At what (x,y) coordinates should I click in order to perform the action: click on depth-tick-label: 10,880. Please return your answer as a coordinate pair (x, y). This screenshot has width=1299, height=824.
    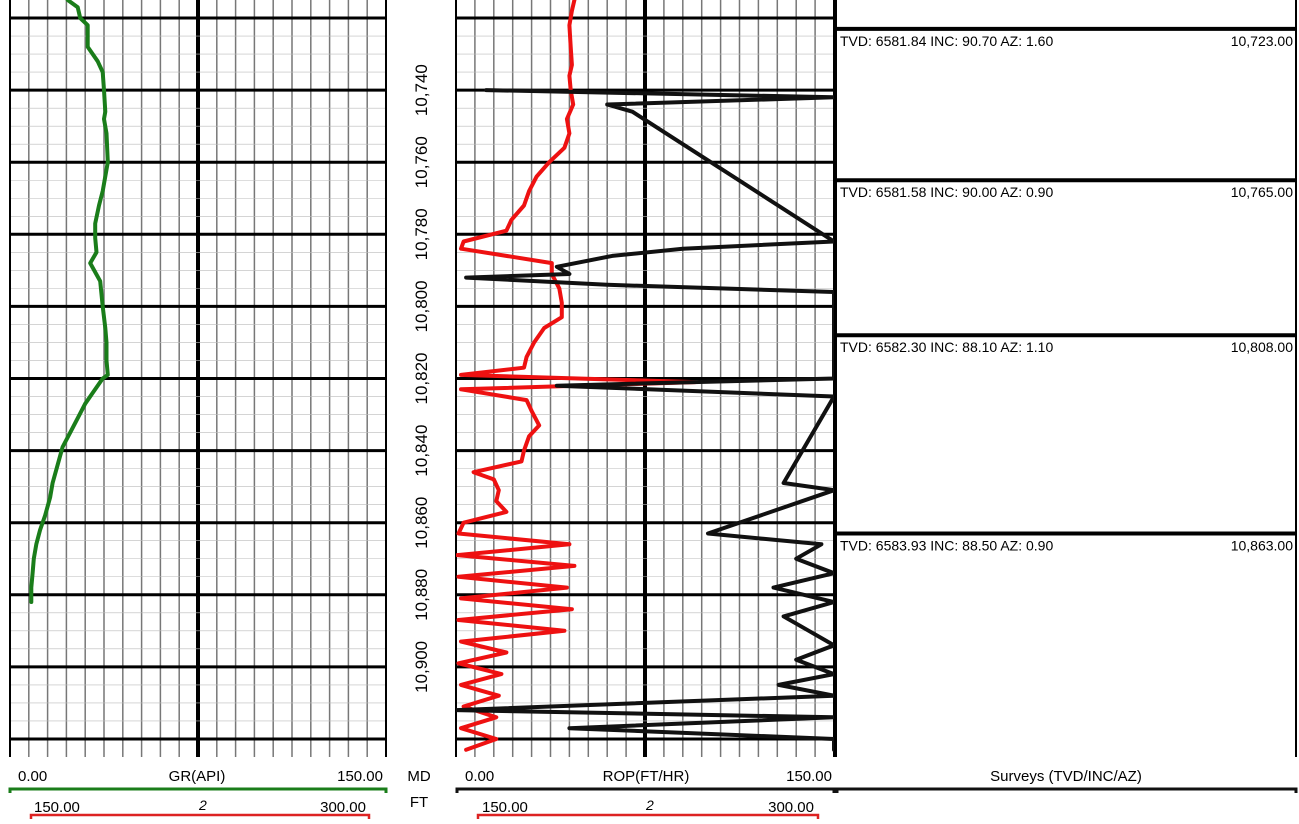
    Looking at the image, I should click on (421, 595).